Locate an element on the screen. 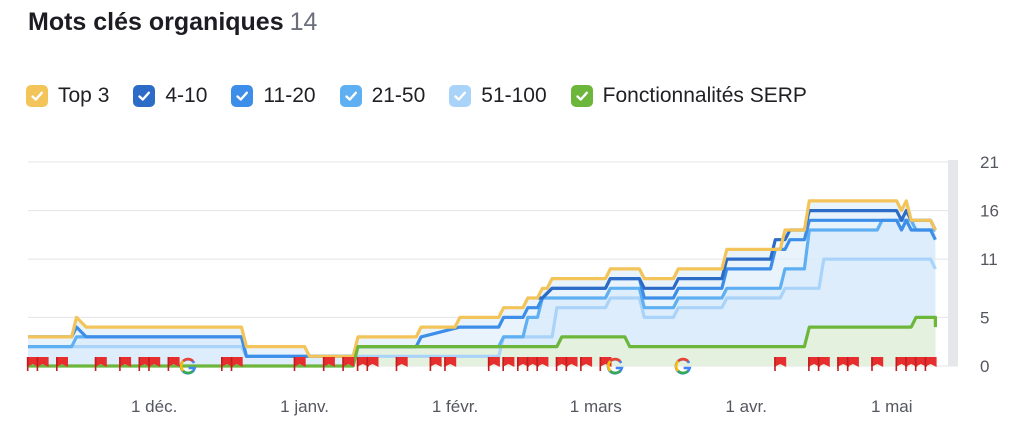 This screenshot has height=428, width=1024. x-tick-label: 1 mars is located at coordinates (596, 406).